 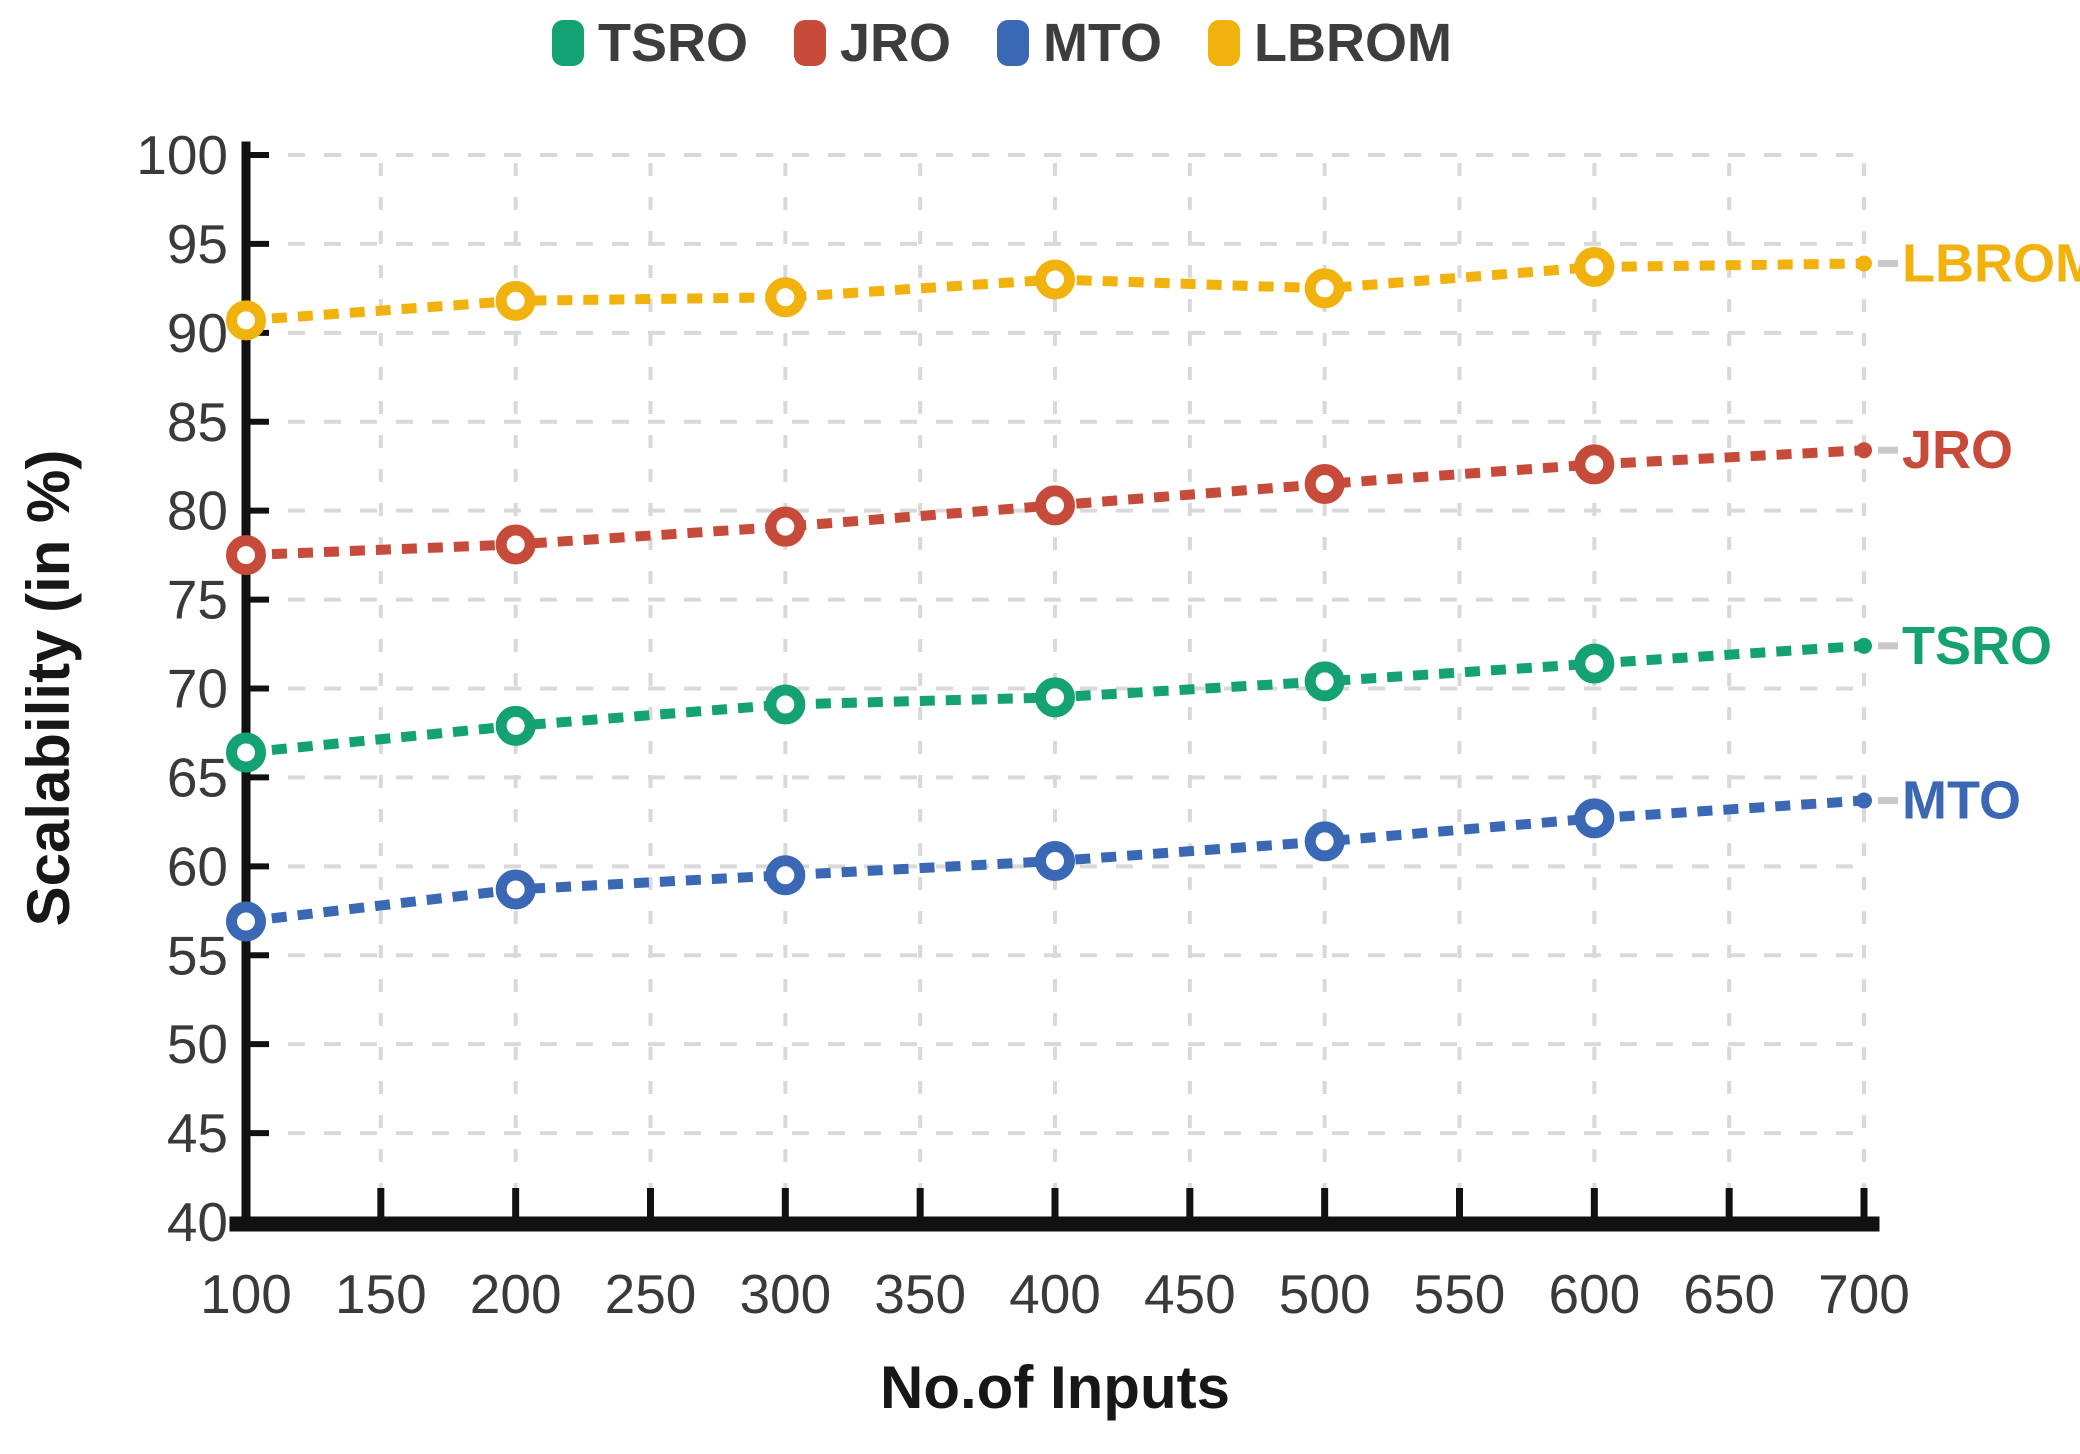 I want to click on legend-label-LBROM: LBROM, so click(x=1353, y=43).